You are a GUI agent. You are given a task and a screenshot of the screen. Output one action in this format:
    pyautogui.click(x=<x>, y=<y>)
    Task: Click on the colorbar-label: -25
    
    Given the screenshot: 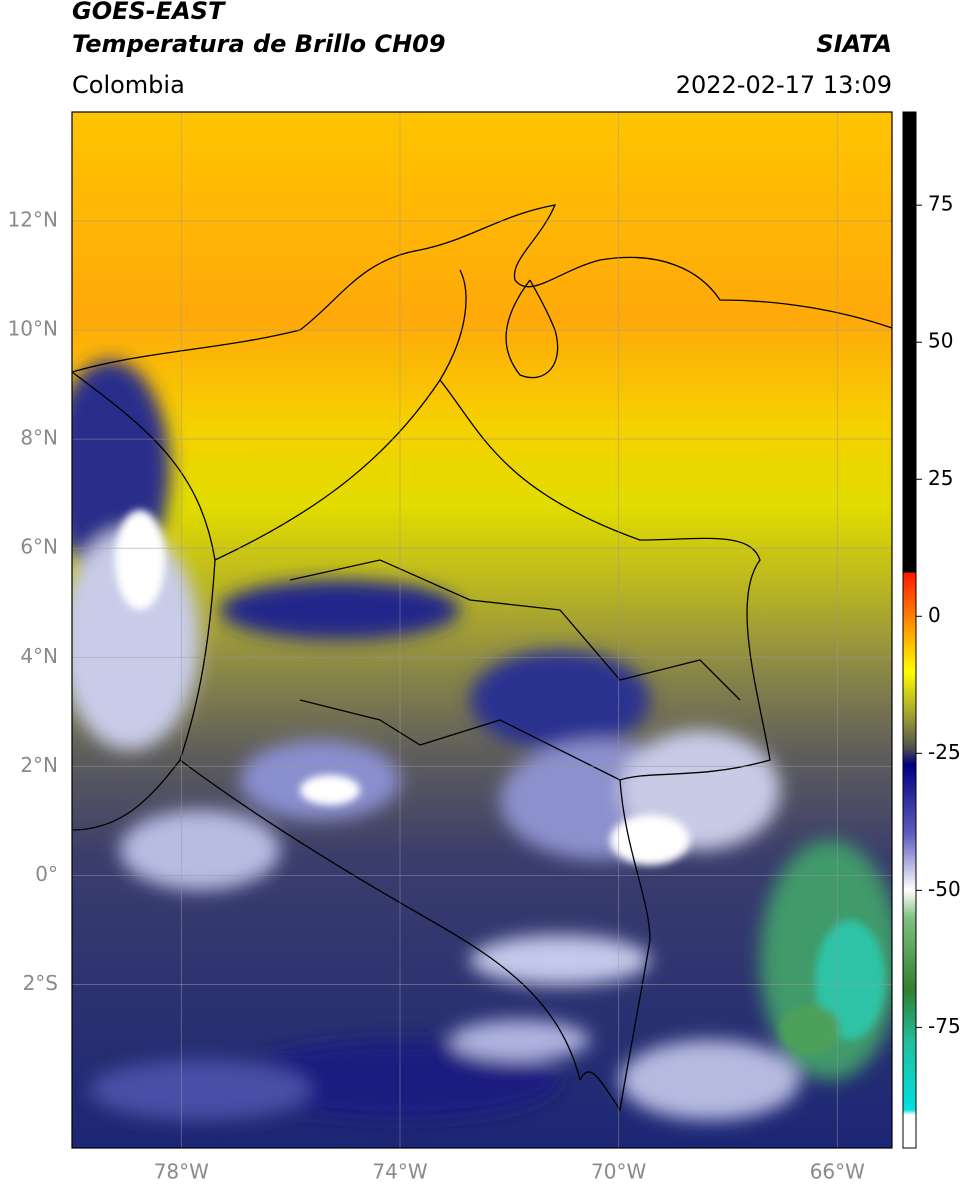 What is the action you would take?
    pyautogui.click(x=944, y=752)
    